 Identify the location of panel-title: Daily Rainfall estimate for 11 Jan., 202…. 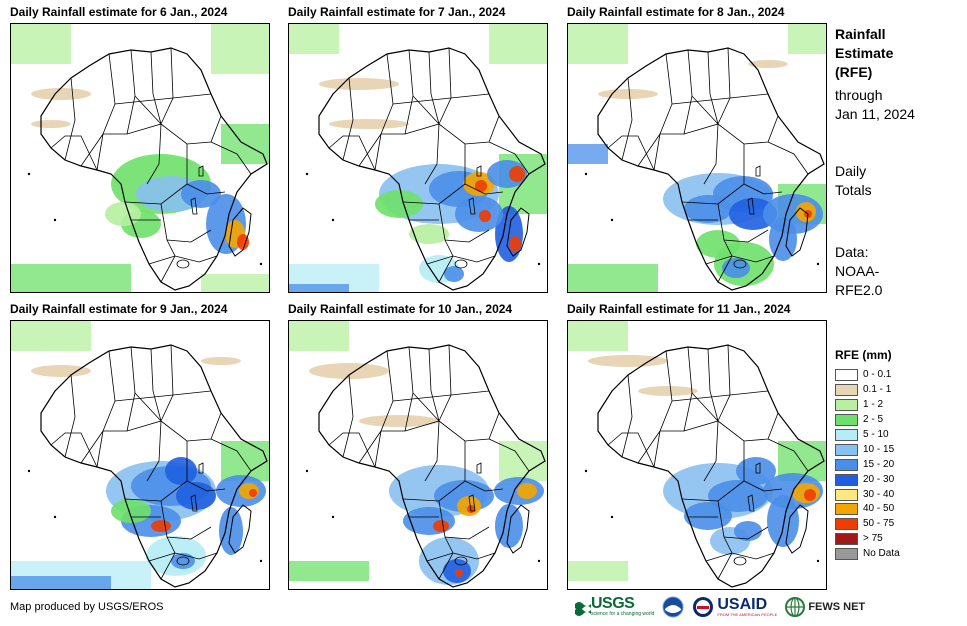
(679, 309).